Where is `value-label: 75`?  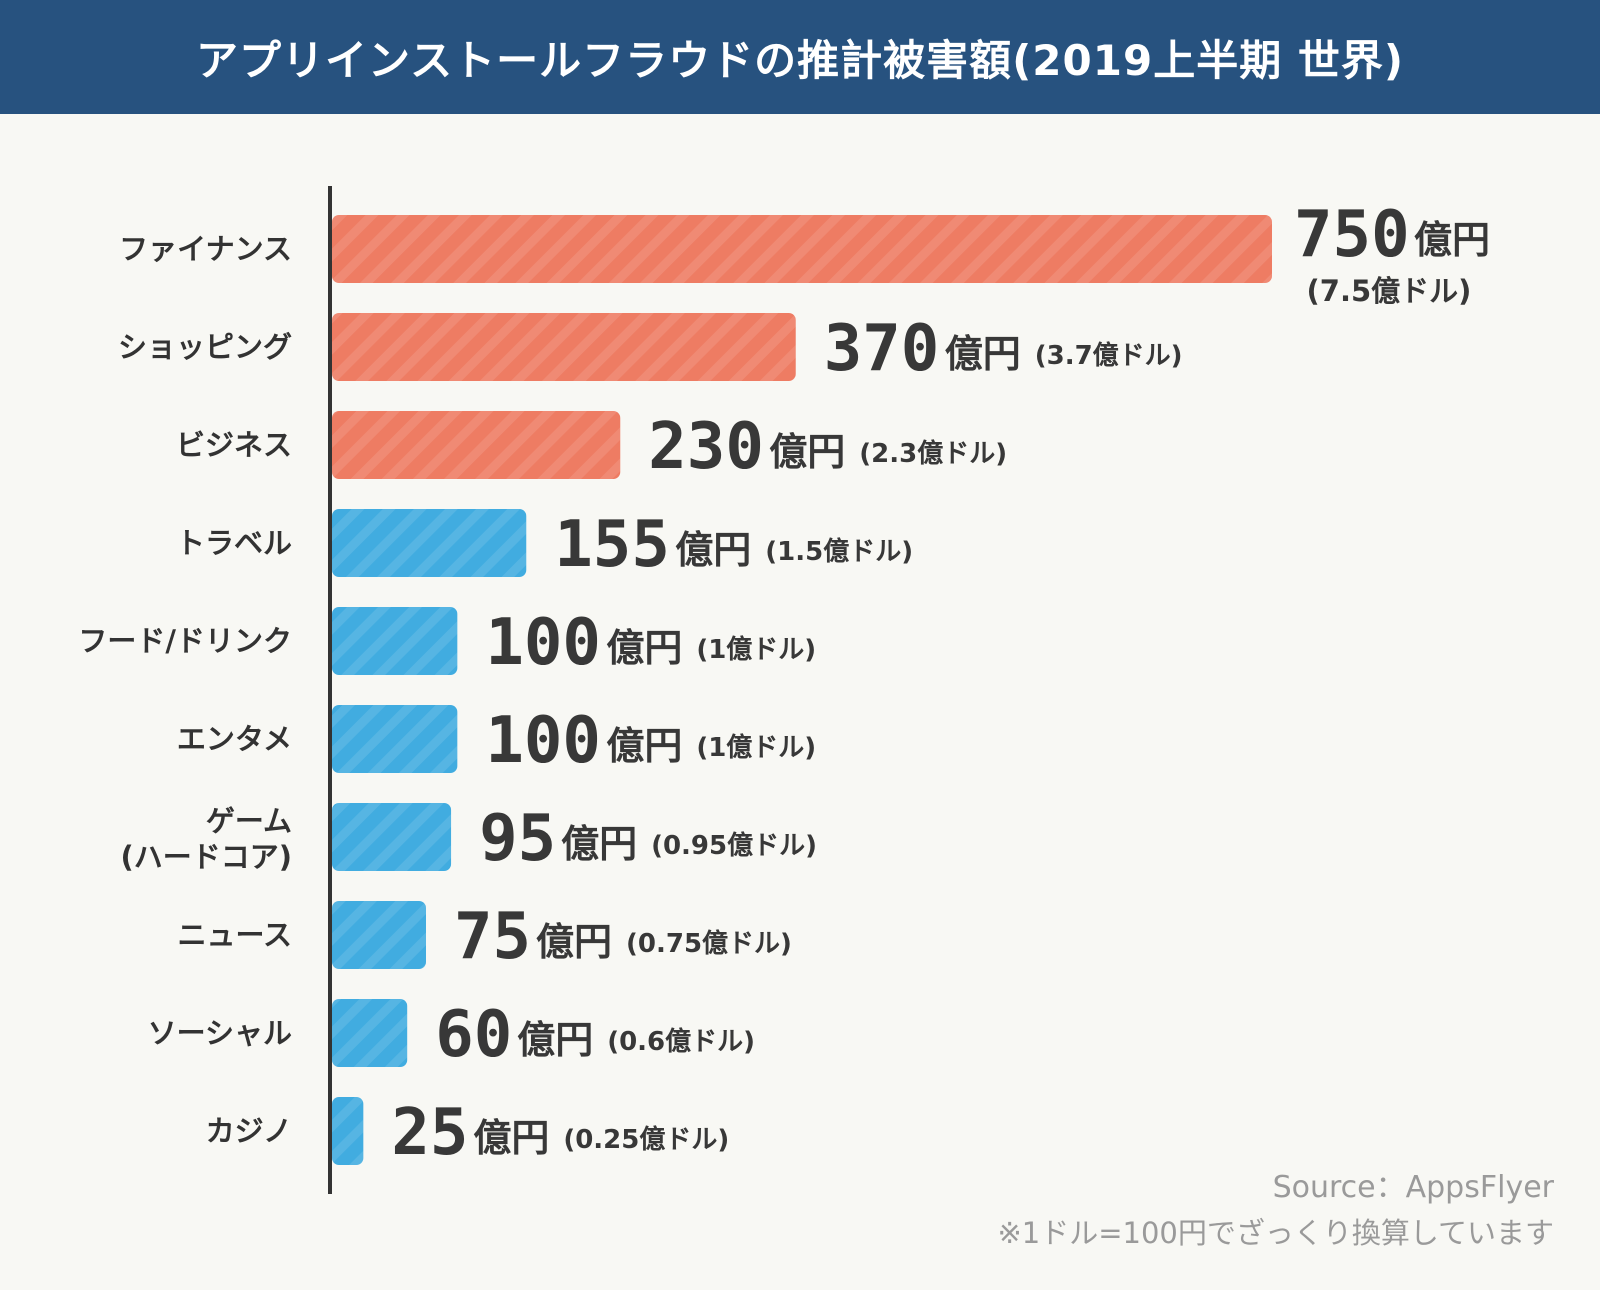 value-label: 75 is located at coordinates (492, 937).